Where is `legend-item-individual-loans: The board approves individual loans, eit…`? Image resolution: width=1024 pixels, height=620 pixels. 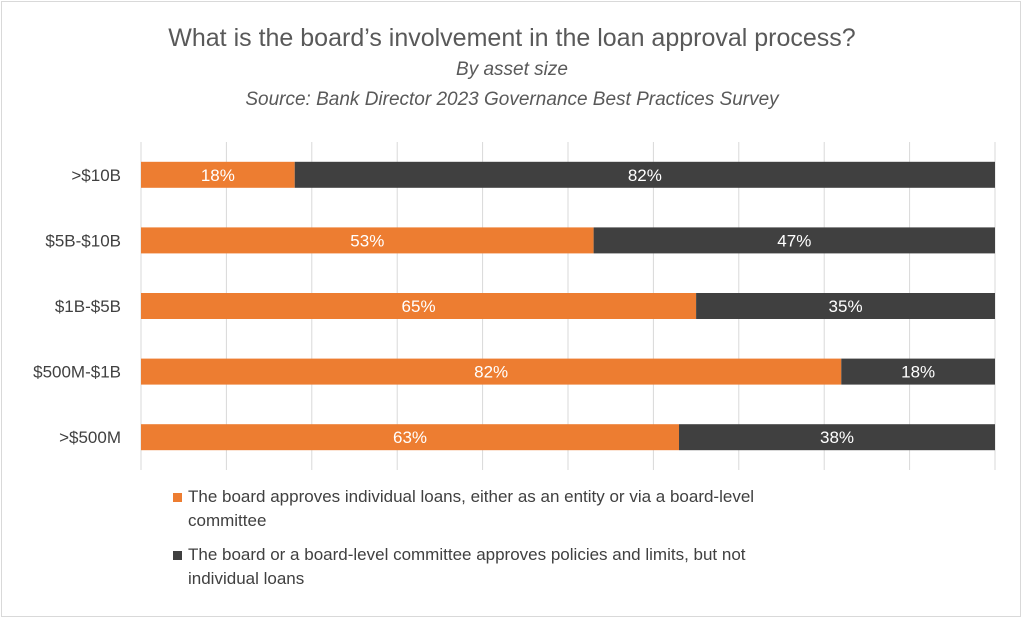
legend-item-individual-loans: The board approves individual loans, eit… is located at coordinates (490, 509).